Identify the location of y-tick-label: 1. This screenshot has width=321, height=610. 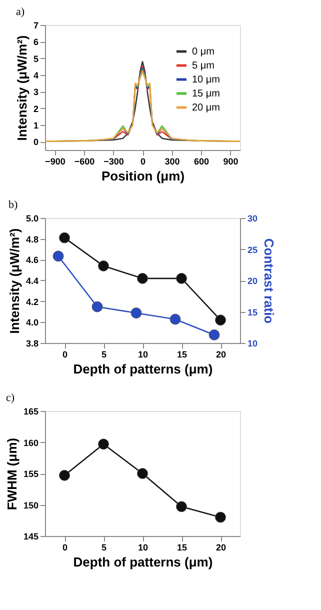
(35, 125).